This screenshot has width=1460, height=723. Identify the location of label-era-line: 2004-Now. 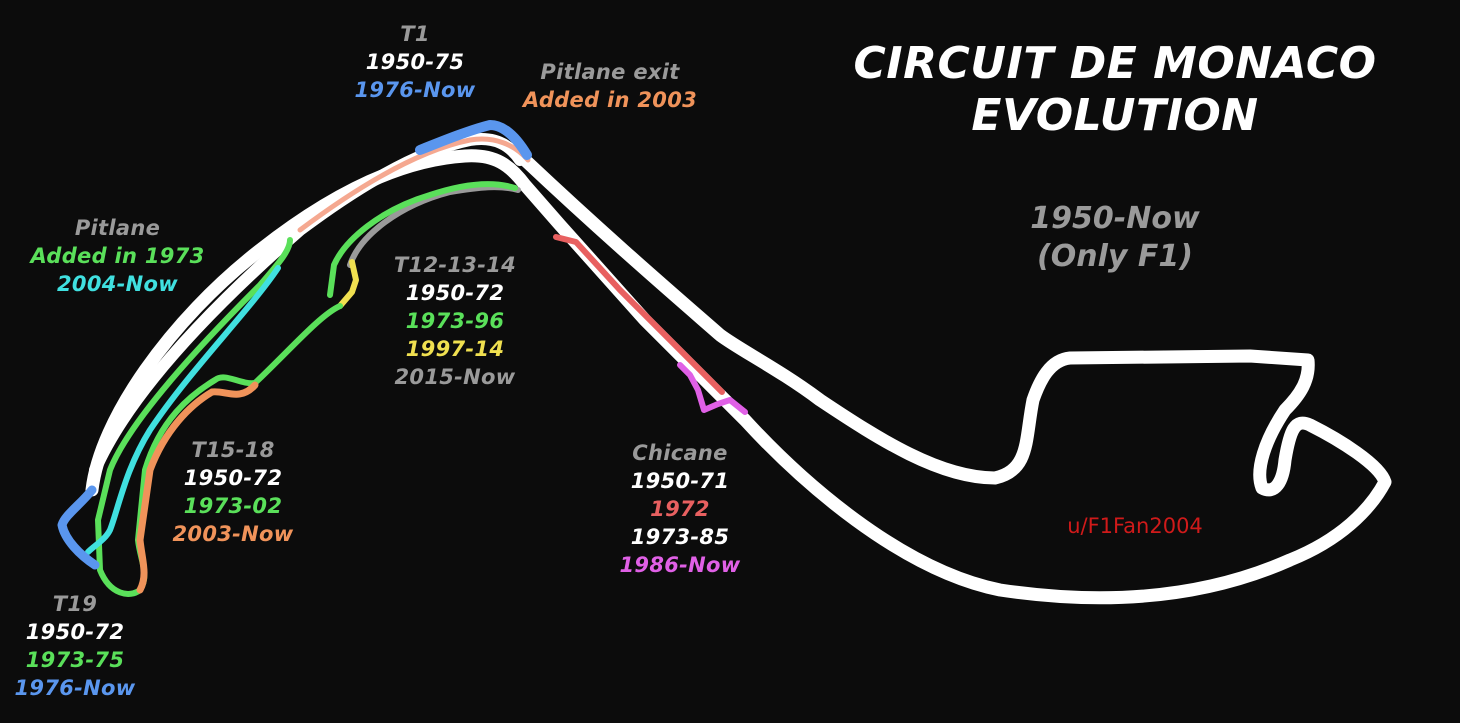
(117, 284).